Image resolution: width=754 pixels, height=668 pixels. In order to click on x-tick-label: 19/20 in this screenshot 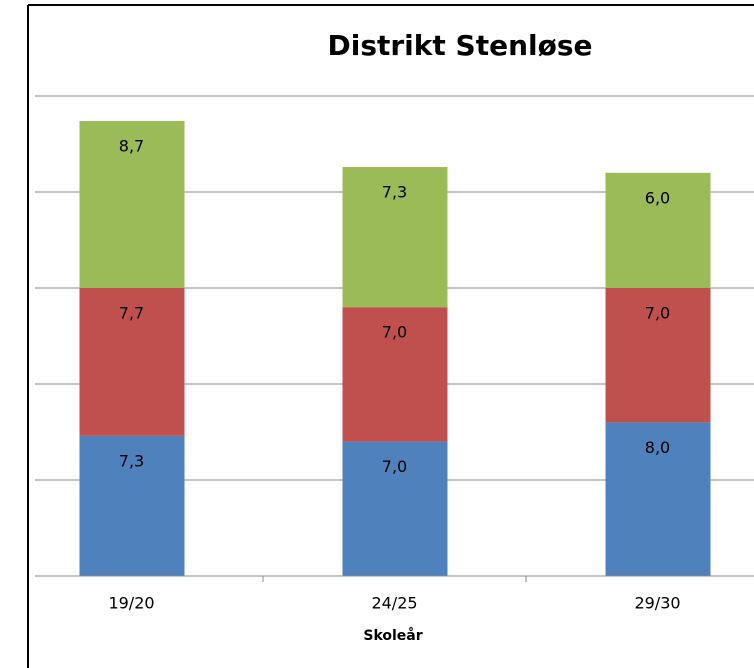, I will do `click(131, 603)`.